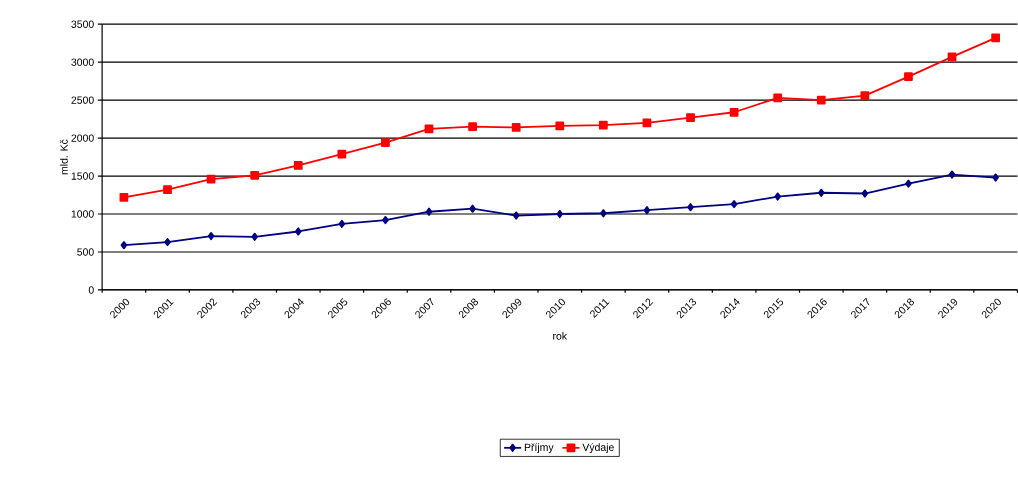 This screenshot has height=479, width=1018. What do you see at coordinates (598, 448) in the screenshot?
I see `legend-label: Výdaje` at bounding box center [598, 448].